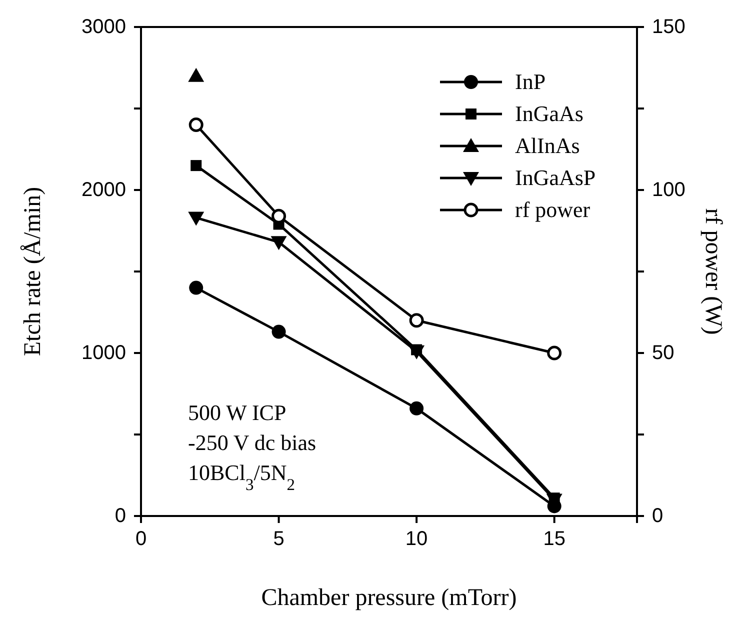 Image resolution: width=749 pixels, height=627 pixels. Describe the element at coordinates (237, 412) in the screenshot. I see `annotation: 500 W ICP` at that location.